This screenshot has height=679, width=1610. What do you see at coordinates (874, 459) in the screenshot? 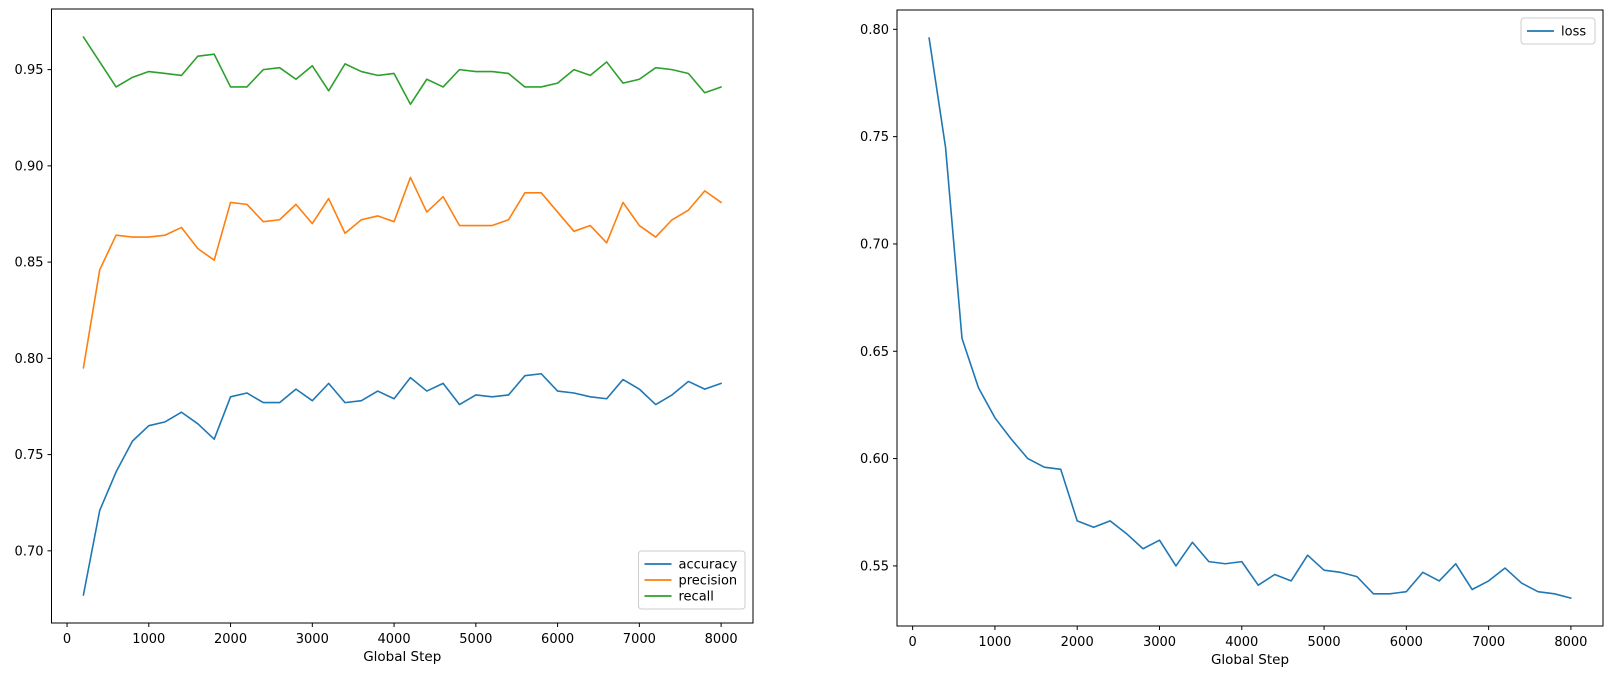
I see `y-tick-label: 0.60` at bounding box center [874, 459].